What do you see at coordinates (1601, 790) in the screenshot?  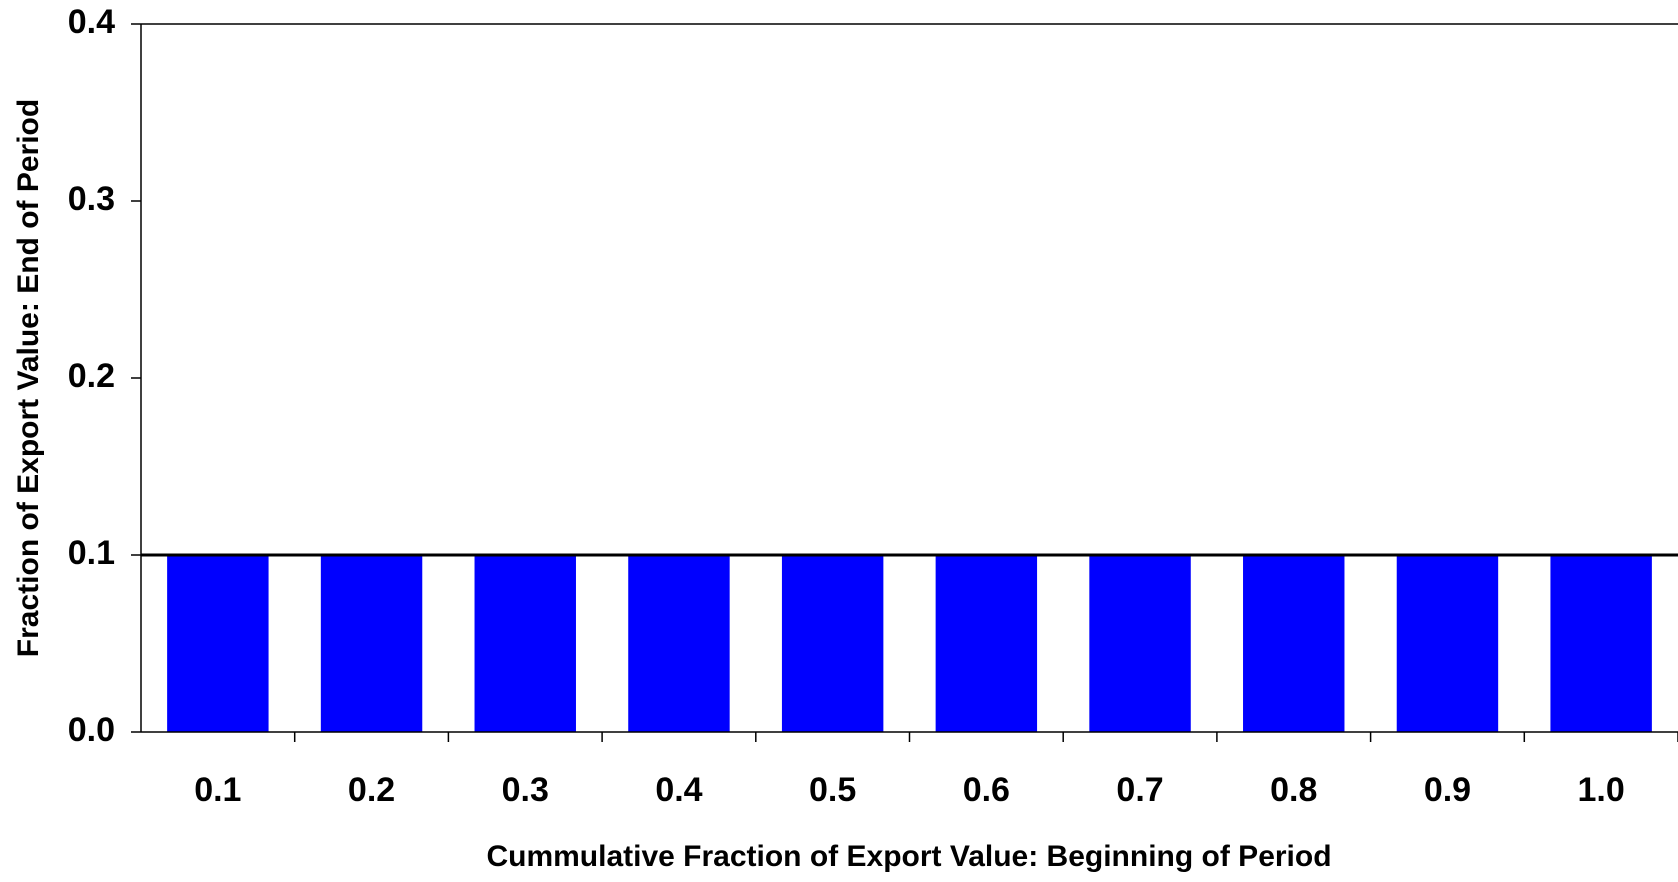 I see `x-tick-label: 1.0` at bounding box center [1601, 790].